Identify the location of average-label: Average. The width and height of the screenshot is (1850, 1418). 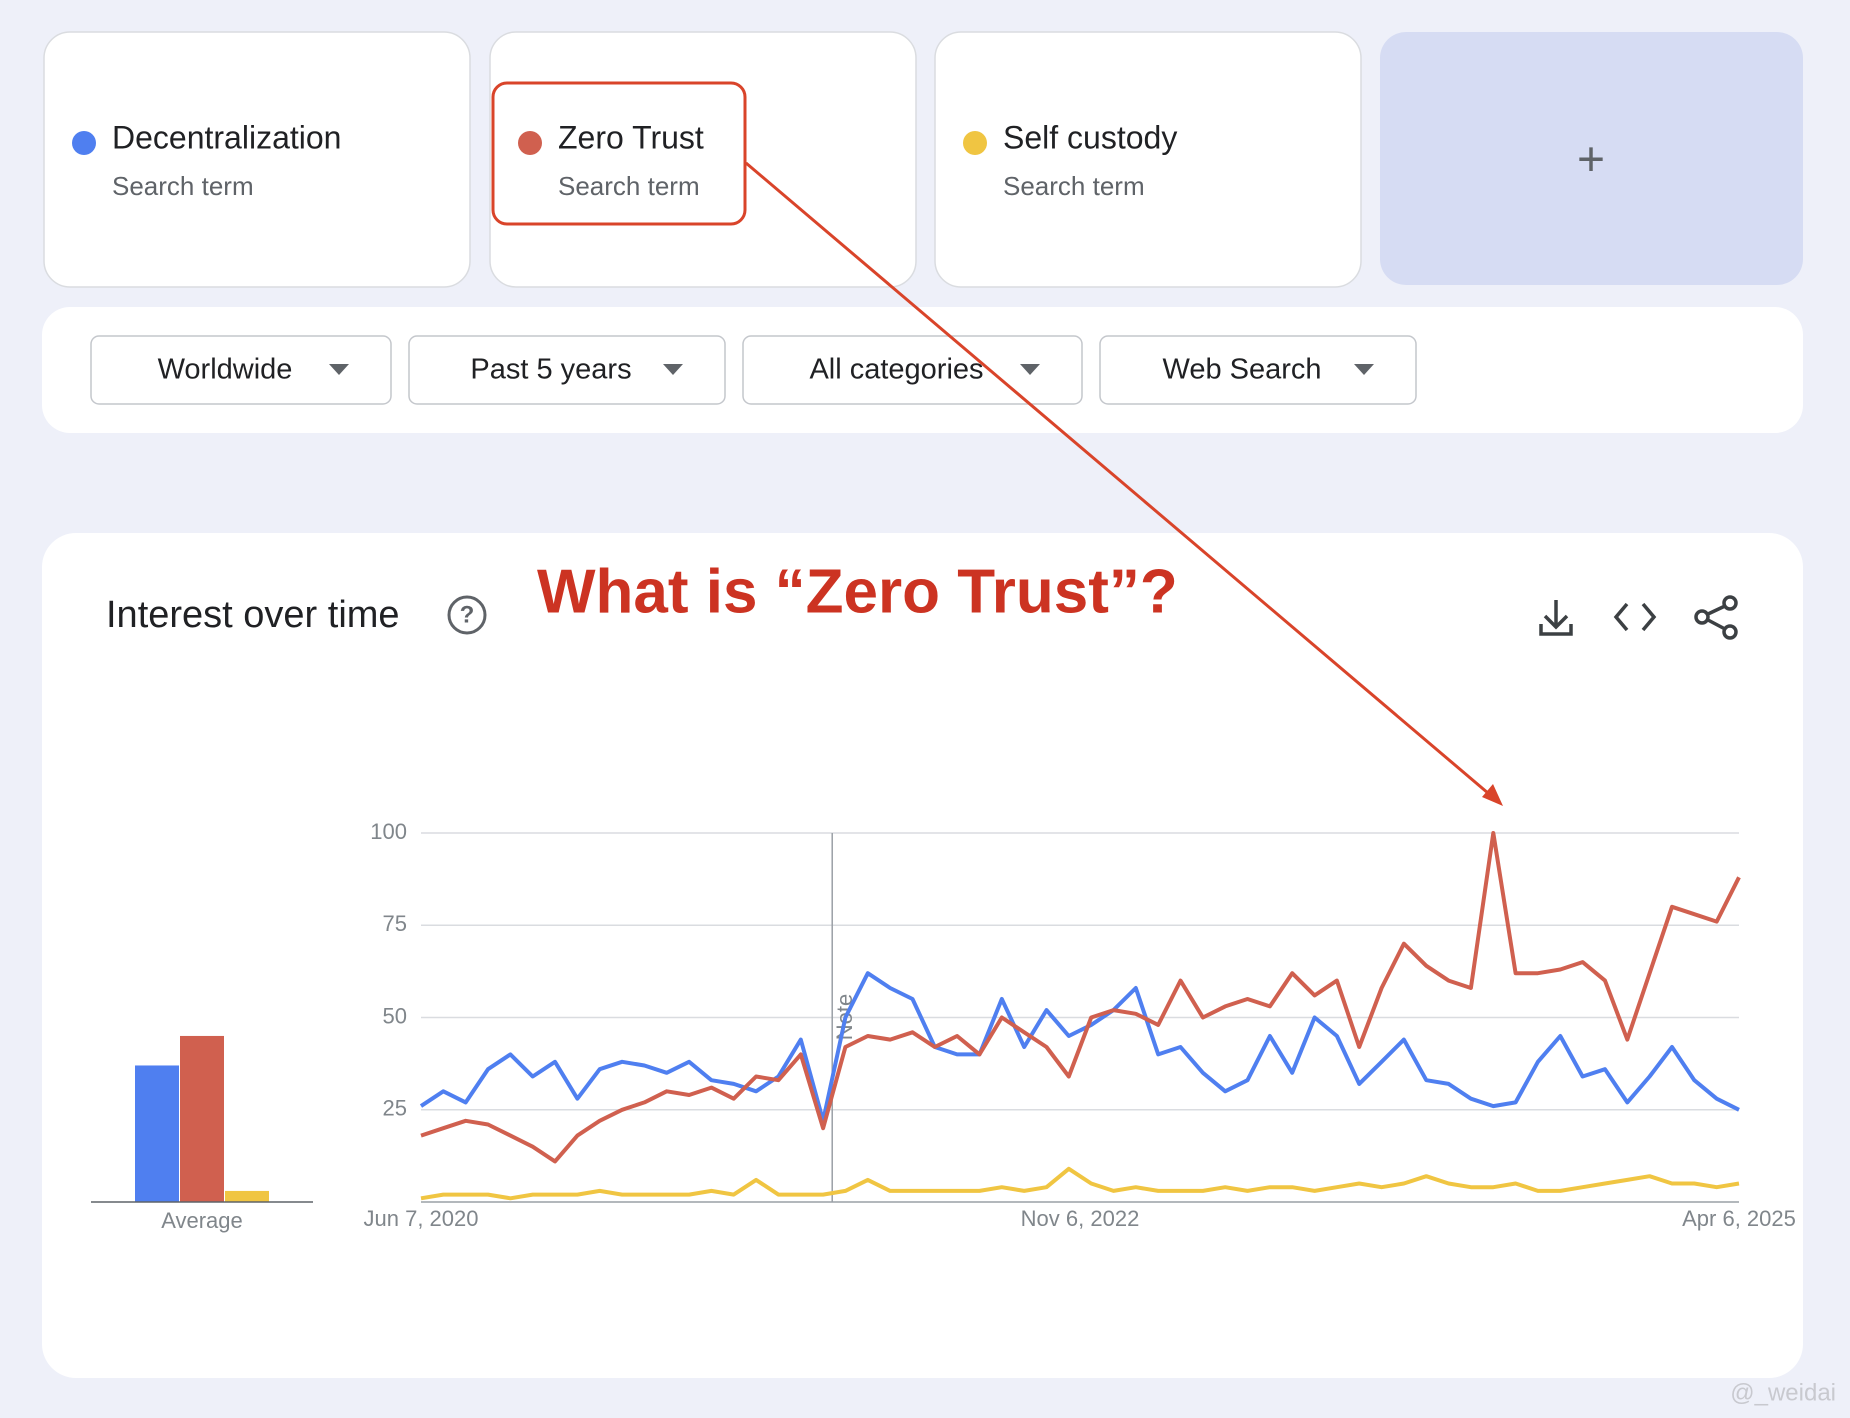
(202, 1220).